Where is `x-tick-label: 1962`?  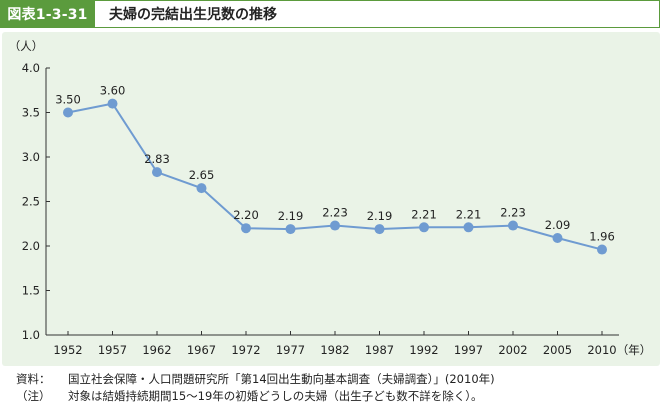 x-tick-label: 1962 is located at coordinates (156, 350).